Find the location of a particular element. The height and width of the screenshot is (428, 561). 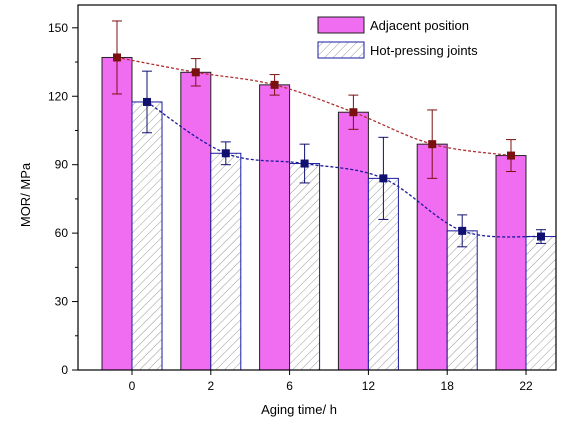

legend: Adjacent position Hot-pressing joints is located at coordinates (397, 37).